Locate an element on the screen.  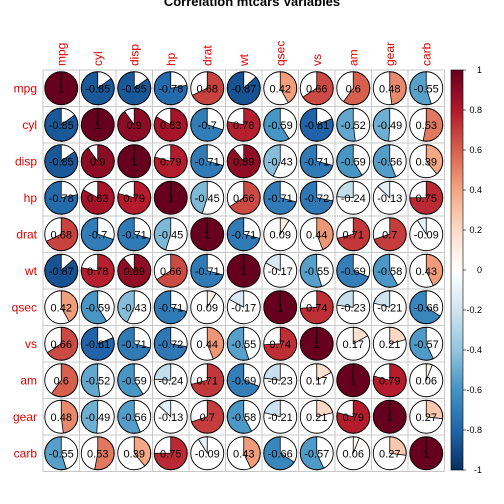
cell-value-label: 0.48 is located at coordinates (389, 89).